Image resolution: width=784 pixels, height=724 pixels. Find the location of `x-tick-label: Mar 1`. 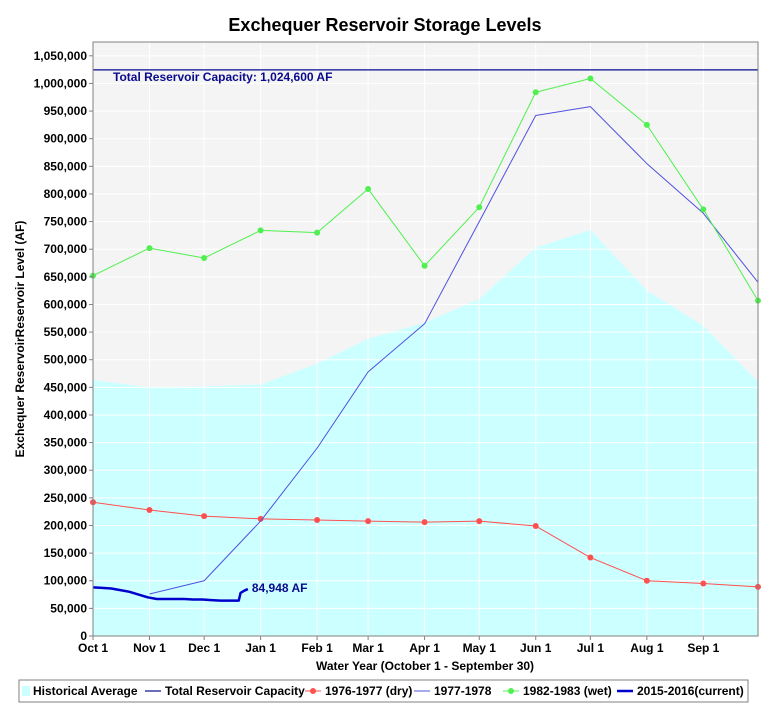

x-tick-label: Mar 1 is located at coordinates (368, 648).